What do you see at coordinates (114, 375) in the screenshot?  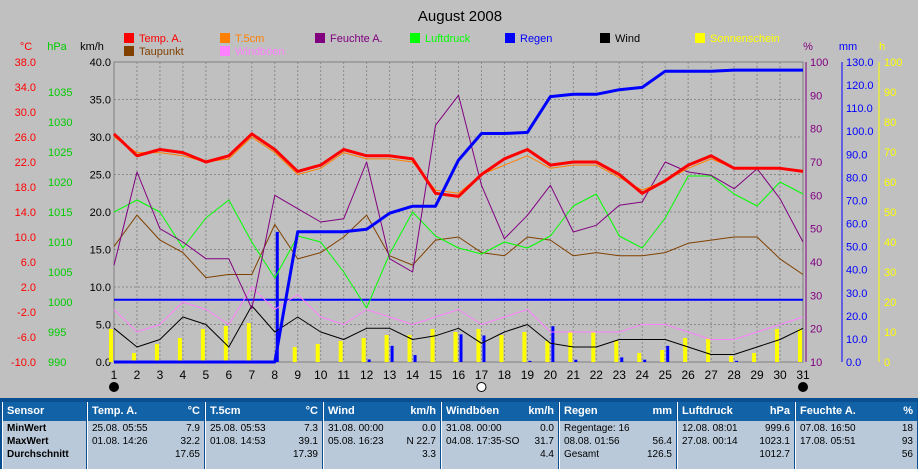 I see `x-tick-label: 1` at bounding box center [114, 375].